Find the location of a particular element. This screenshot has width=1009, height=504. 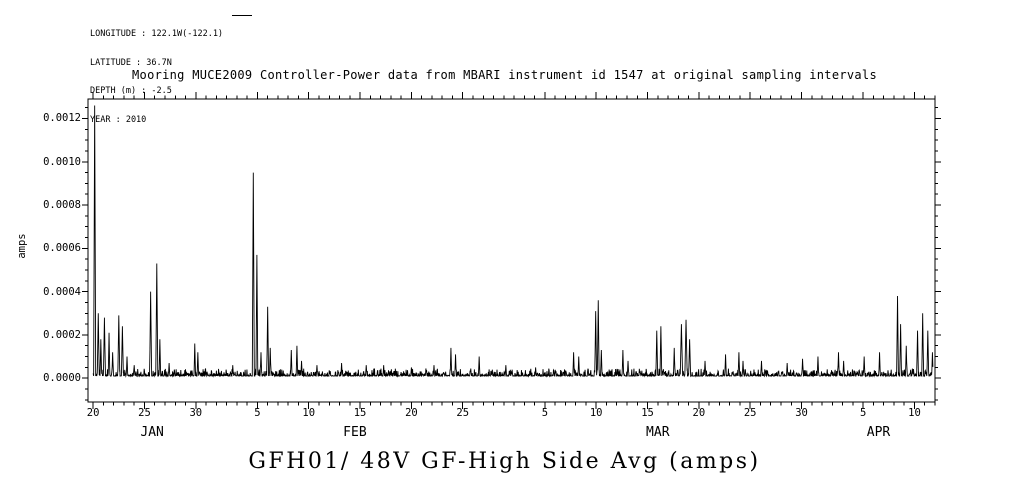

y-axis-tick-label: 0.0010 is located at coordinates (62, 161).